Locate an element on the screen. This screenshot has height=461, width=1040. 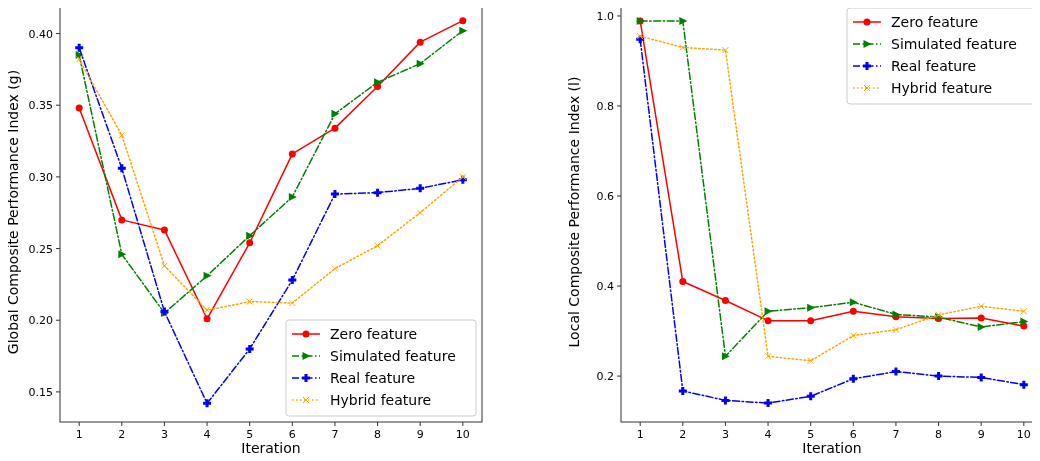
y-tick-label: 0.4 is located at coordinates (605, 287).